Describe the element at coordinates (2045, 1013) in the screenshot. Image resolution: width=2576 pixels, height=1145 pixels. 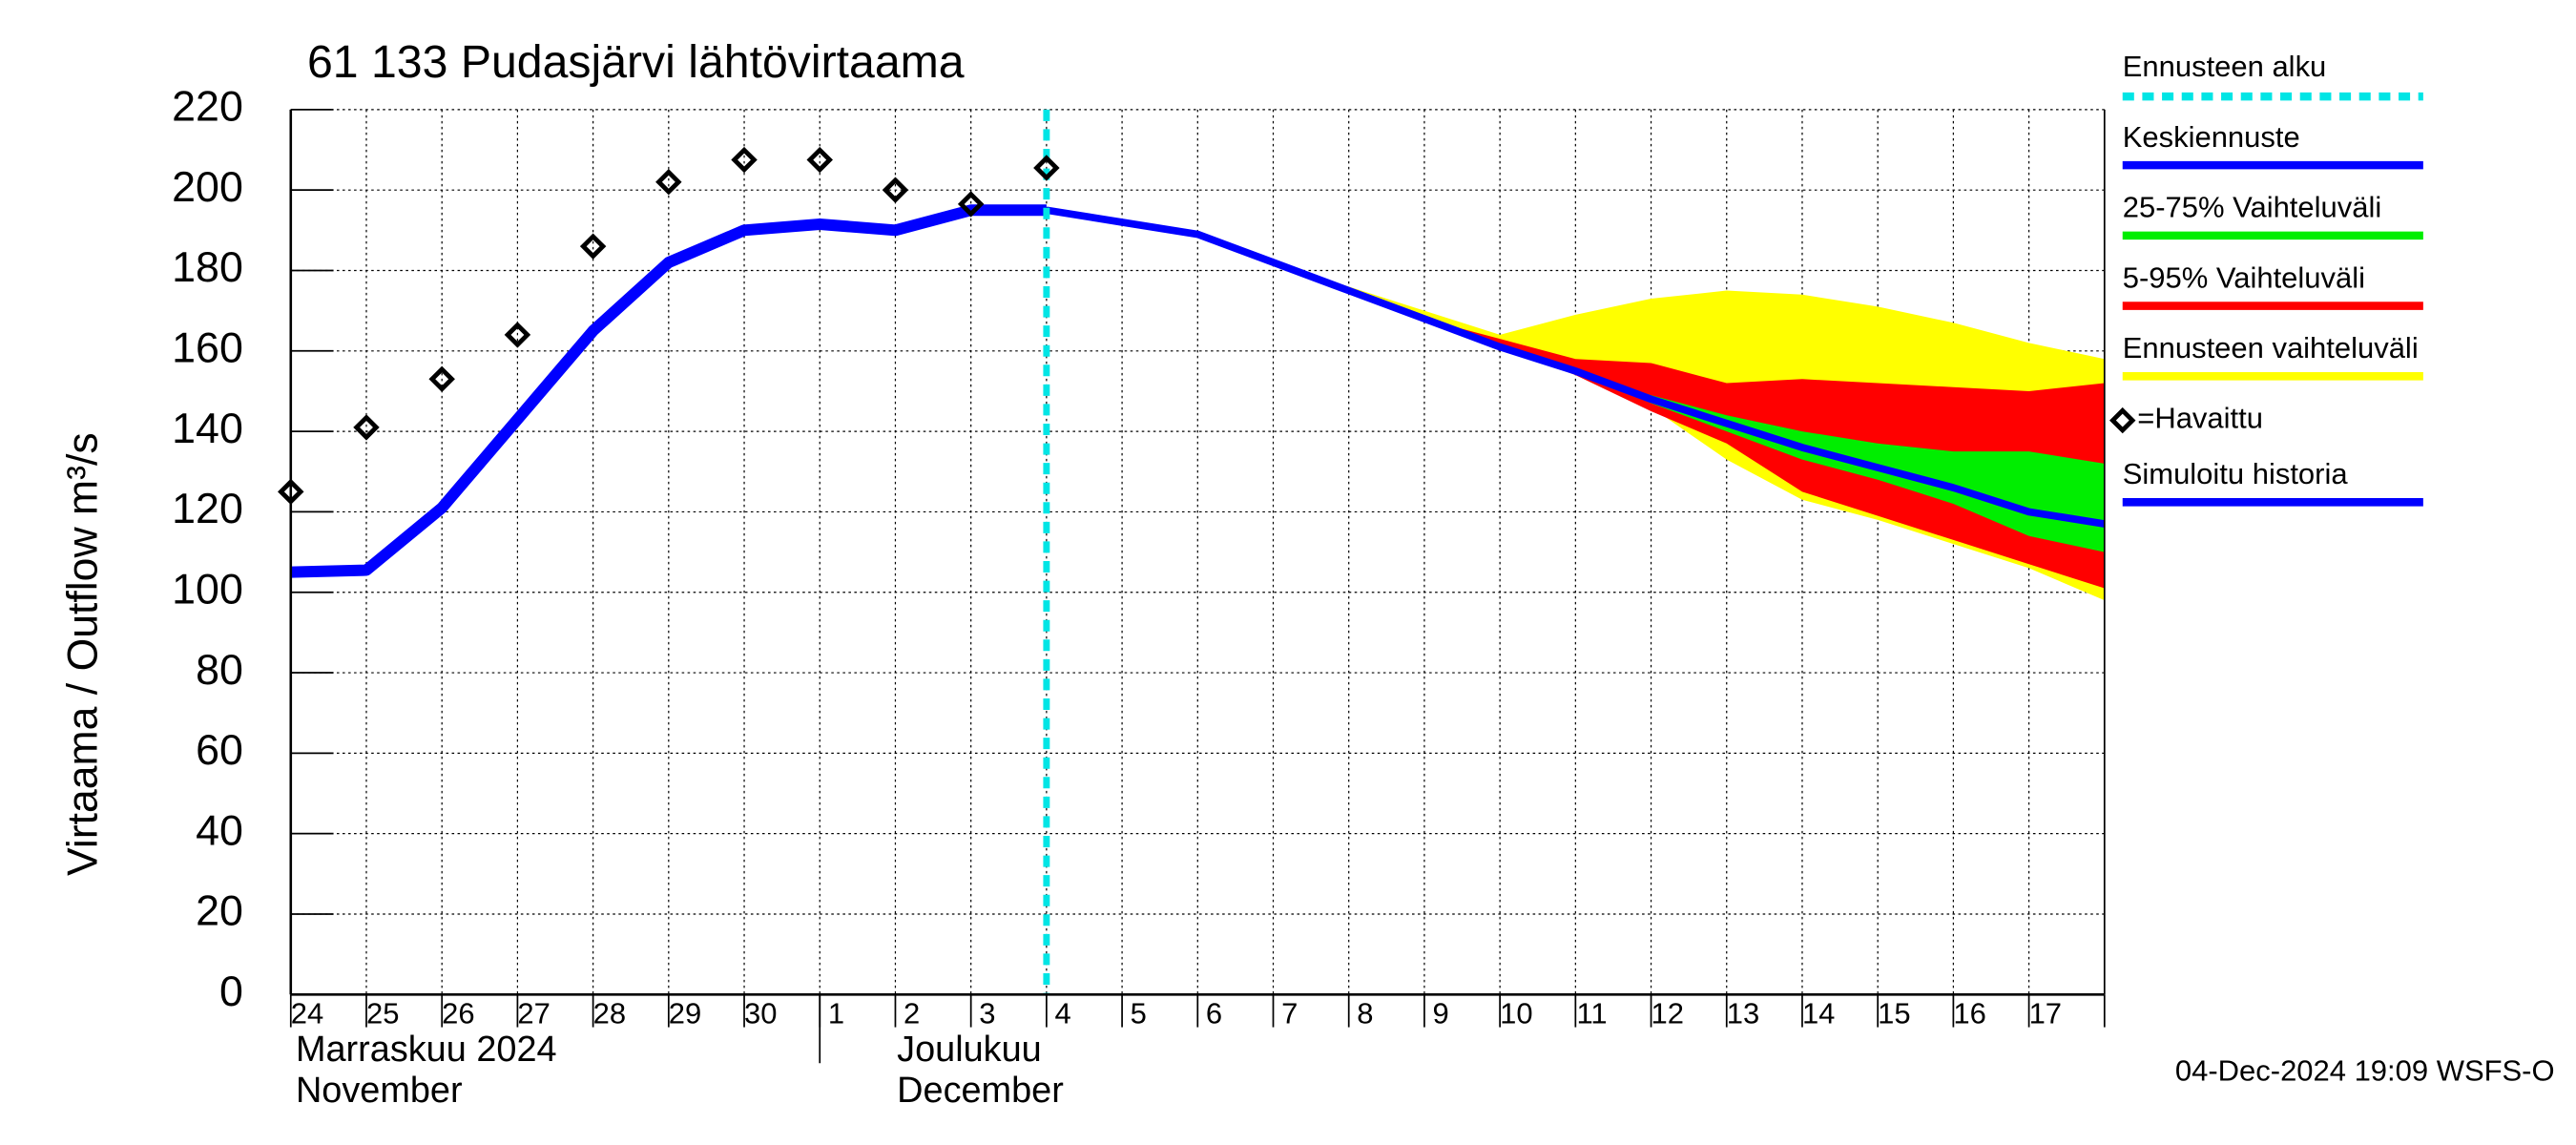
I see `x-tick-label: 17` at that location.